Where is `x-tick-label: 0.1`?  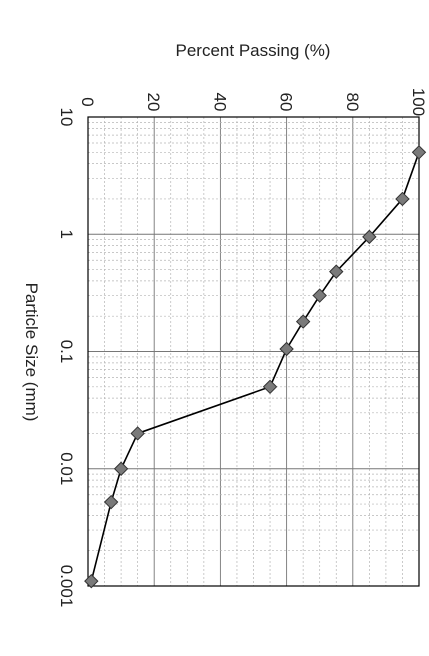 x-tick-label: 0.1 is located at coordinates (66, 352).